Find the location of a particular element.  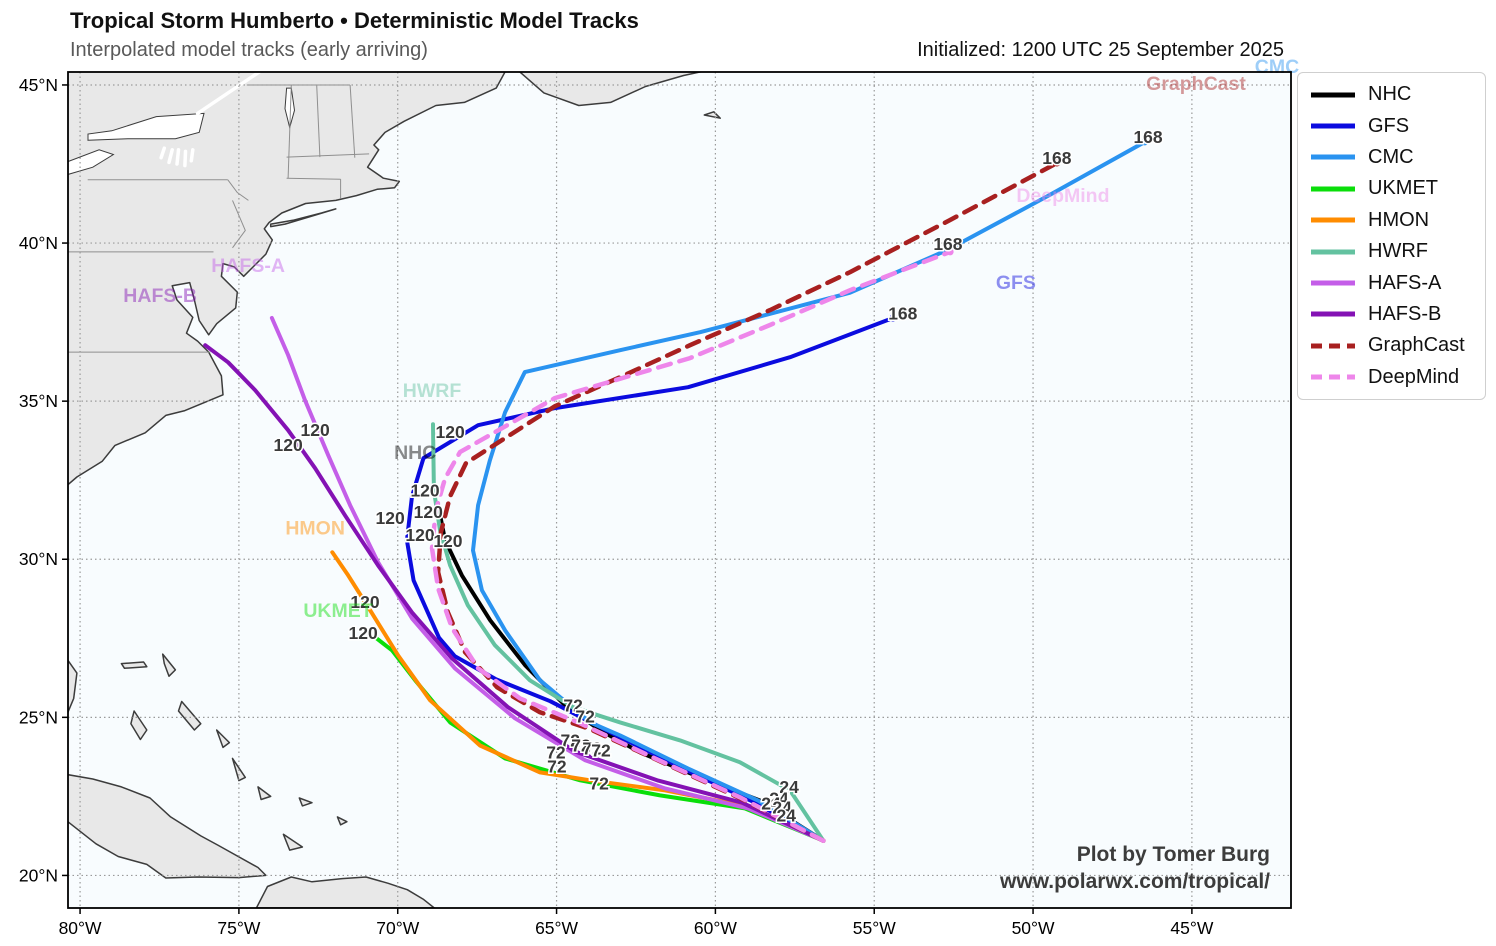

y-tick-label: 45°N is located at coordinates (38, 85).